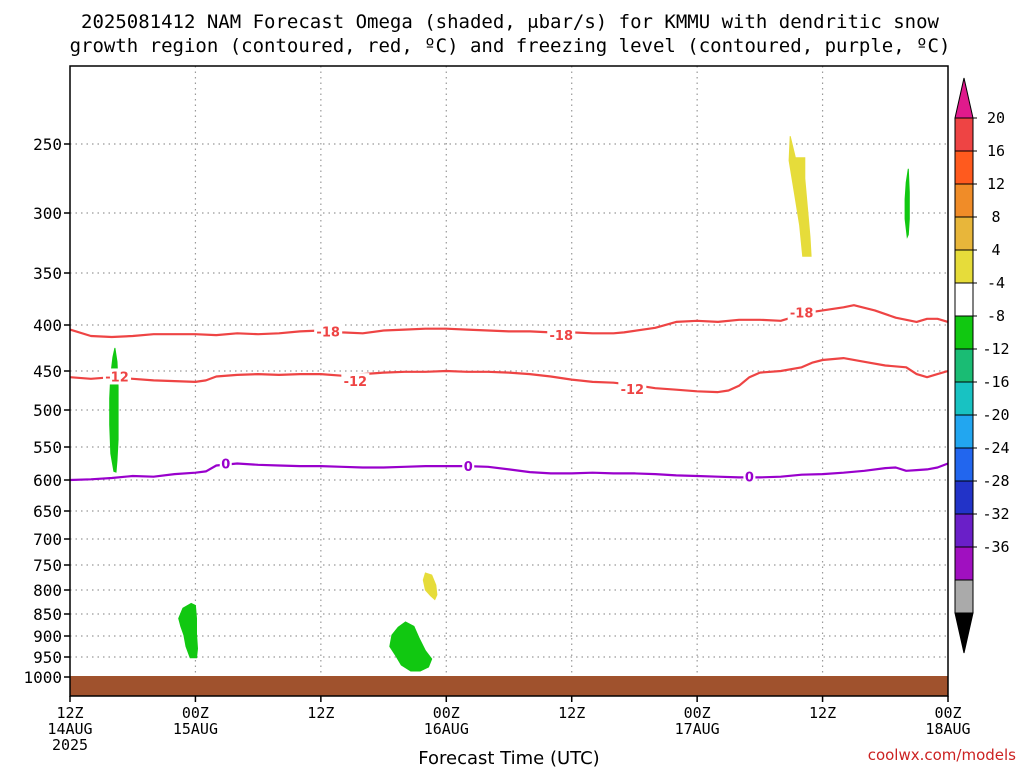  Describe the element at coordinates (947, 729) in the screenshot. I see `x-tick-label: 18AUG` at that location.